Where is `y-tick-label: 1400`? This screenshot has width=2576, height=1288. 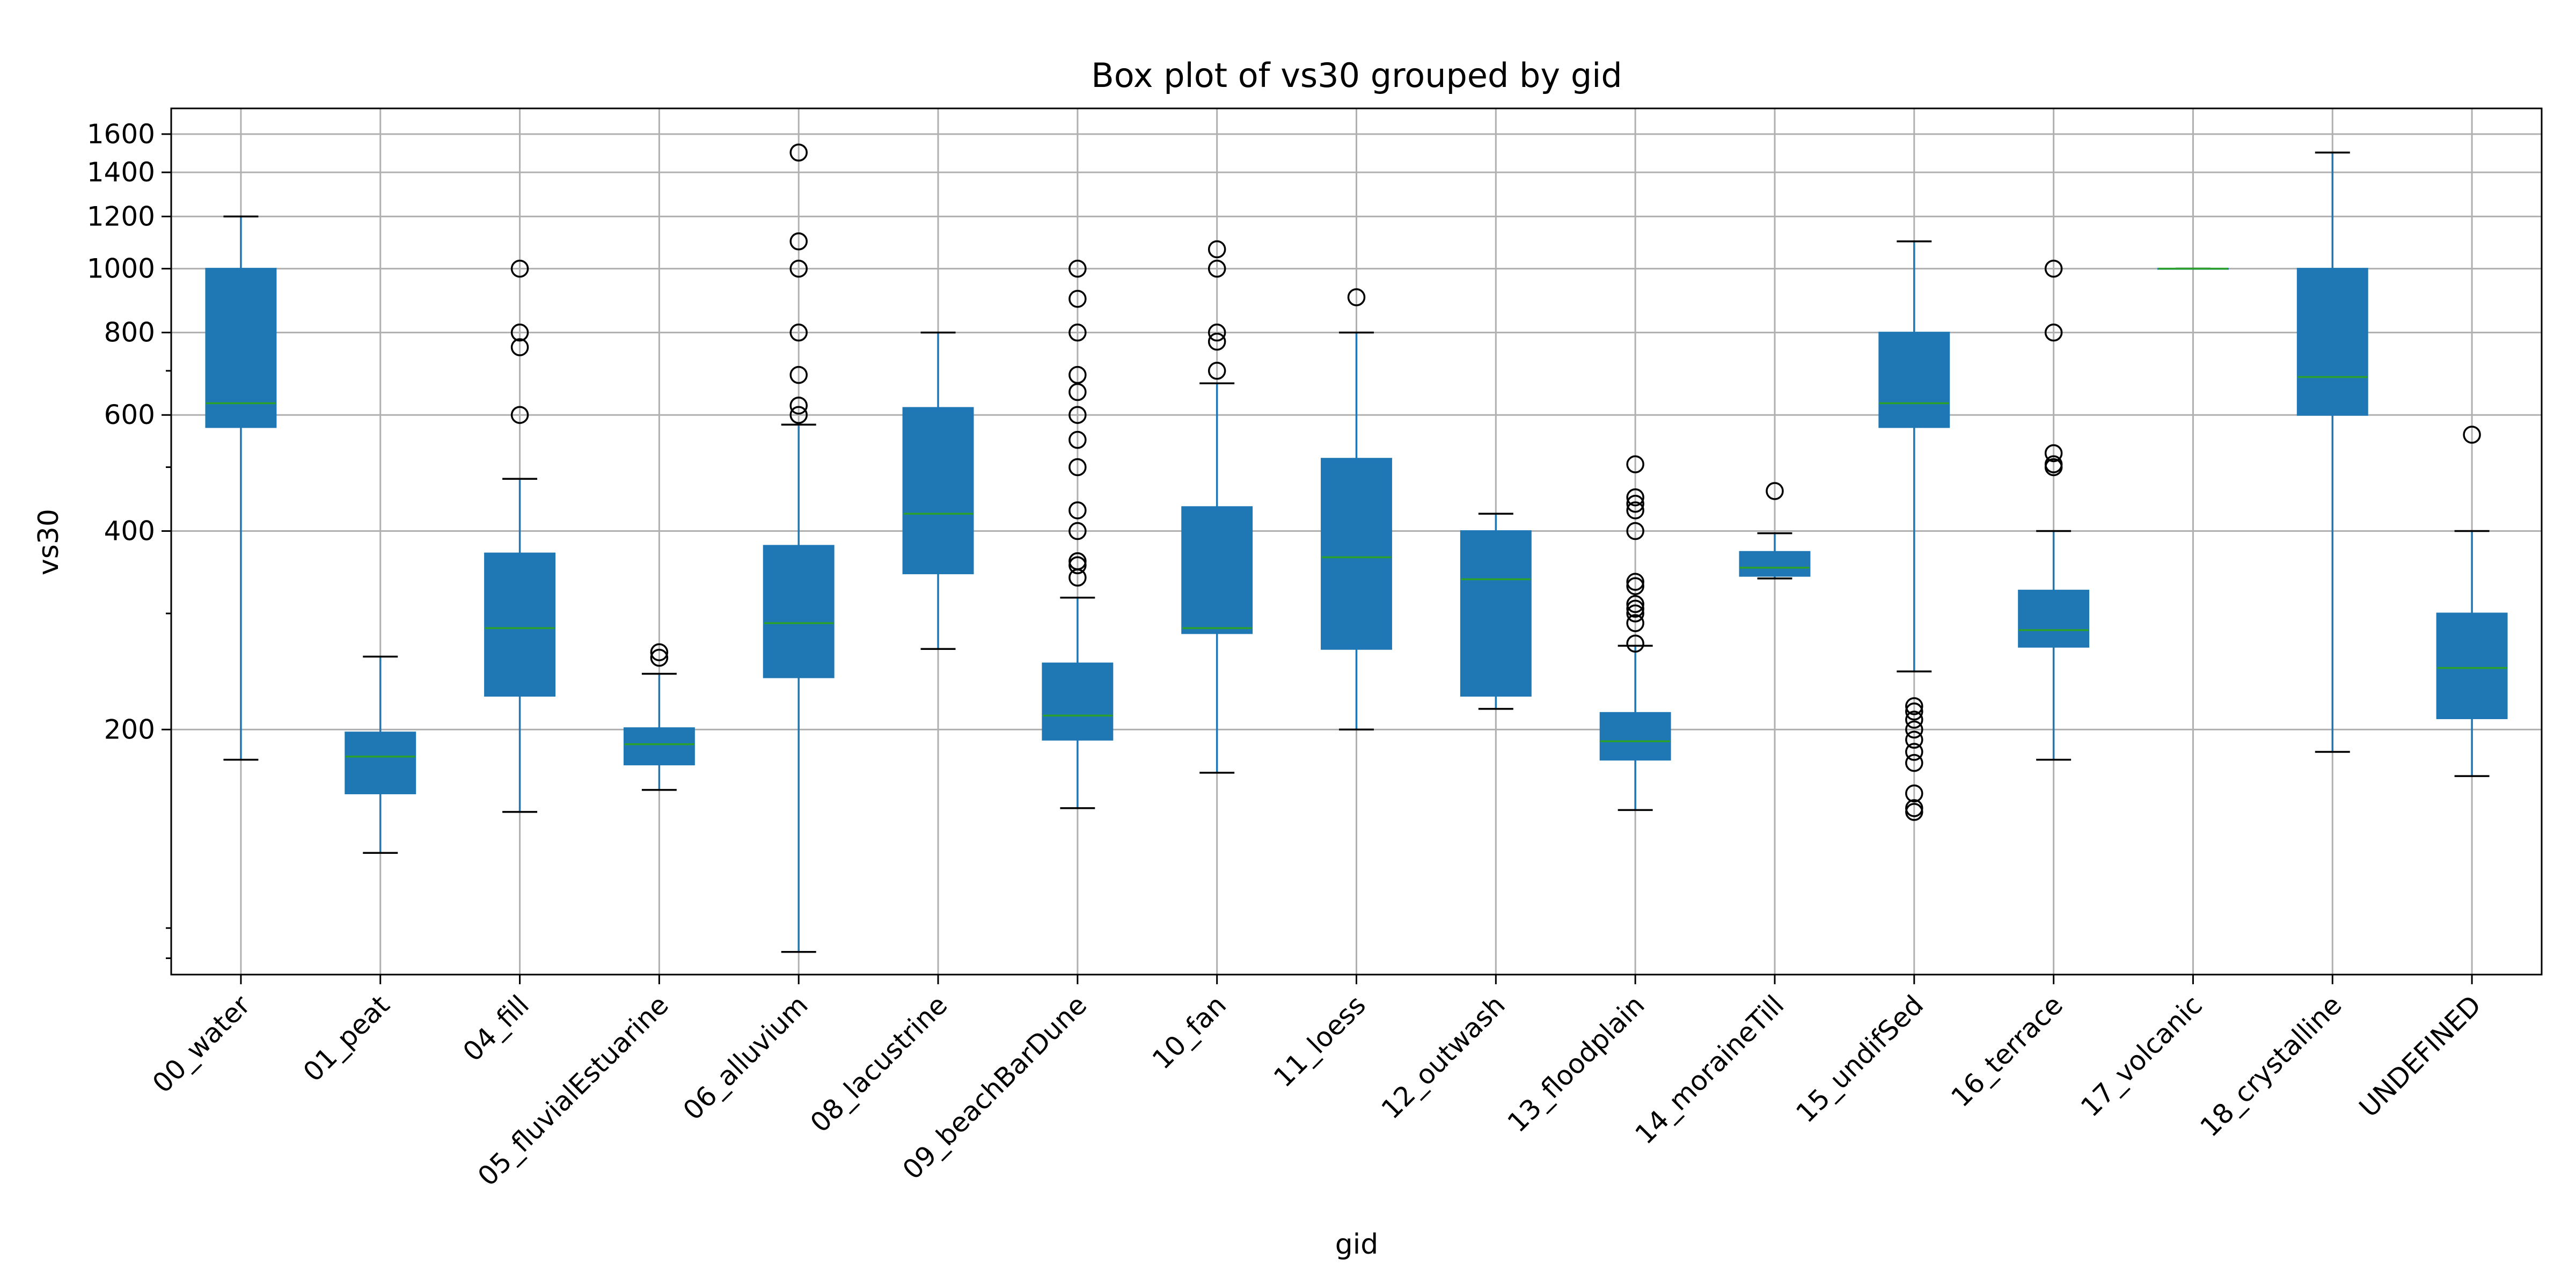
y-tick-label: 1400 is located at coordinates (121, 172).